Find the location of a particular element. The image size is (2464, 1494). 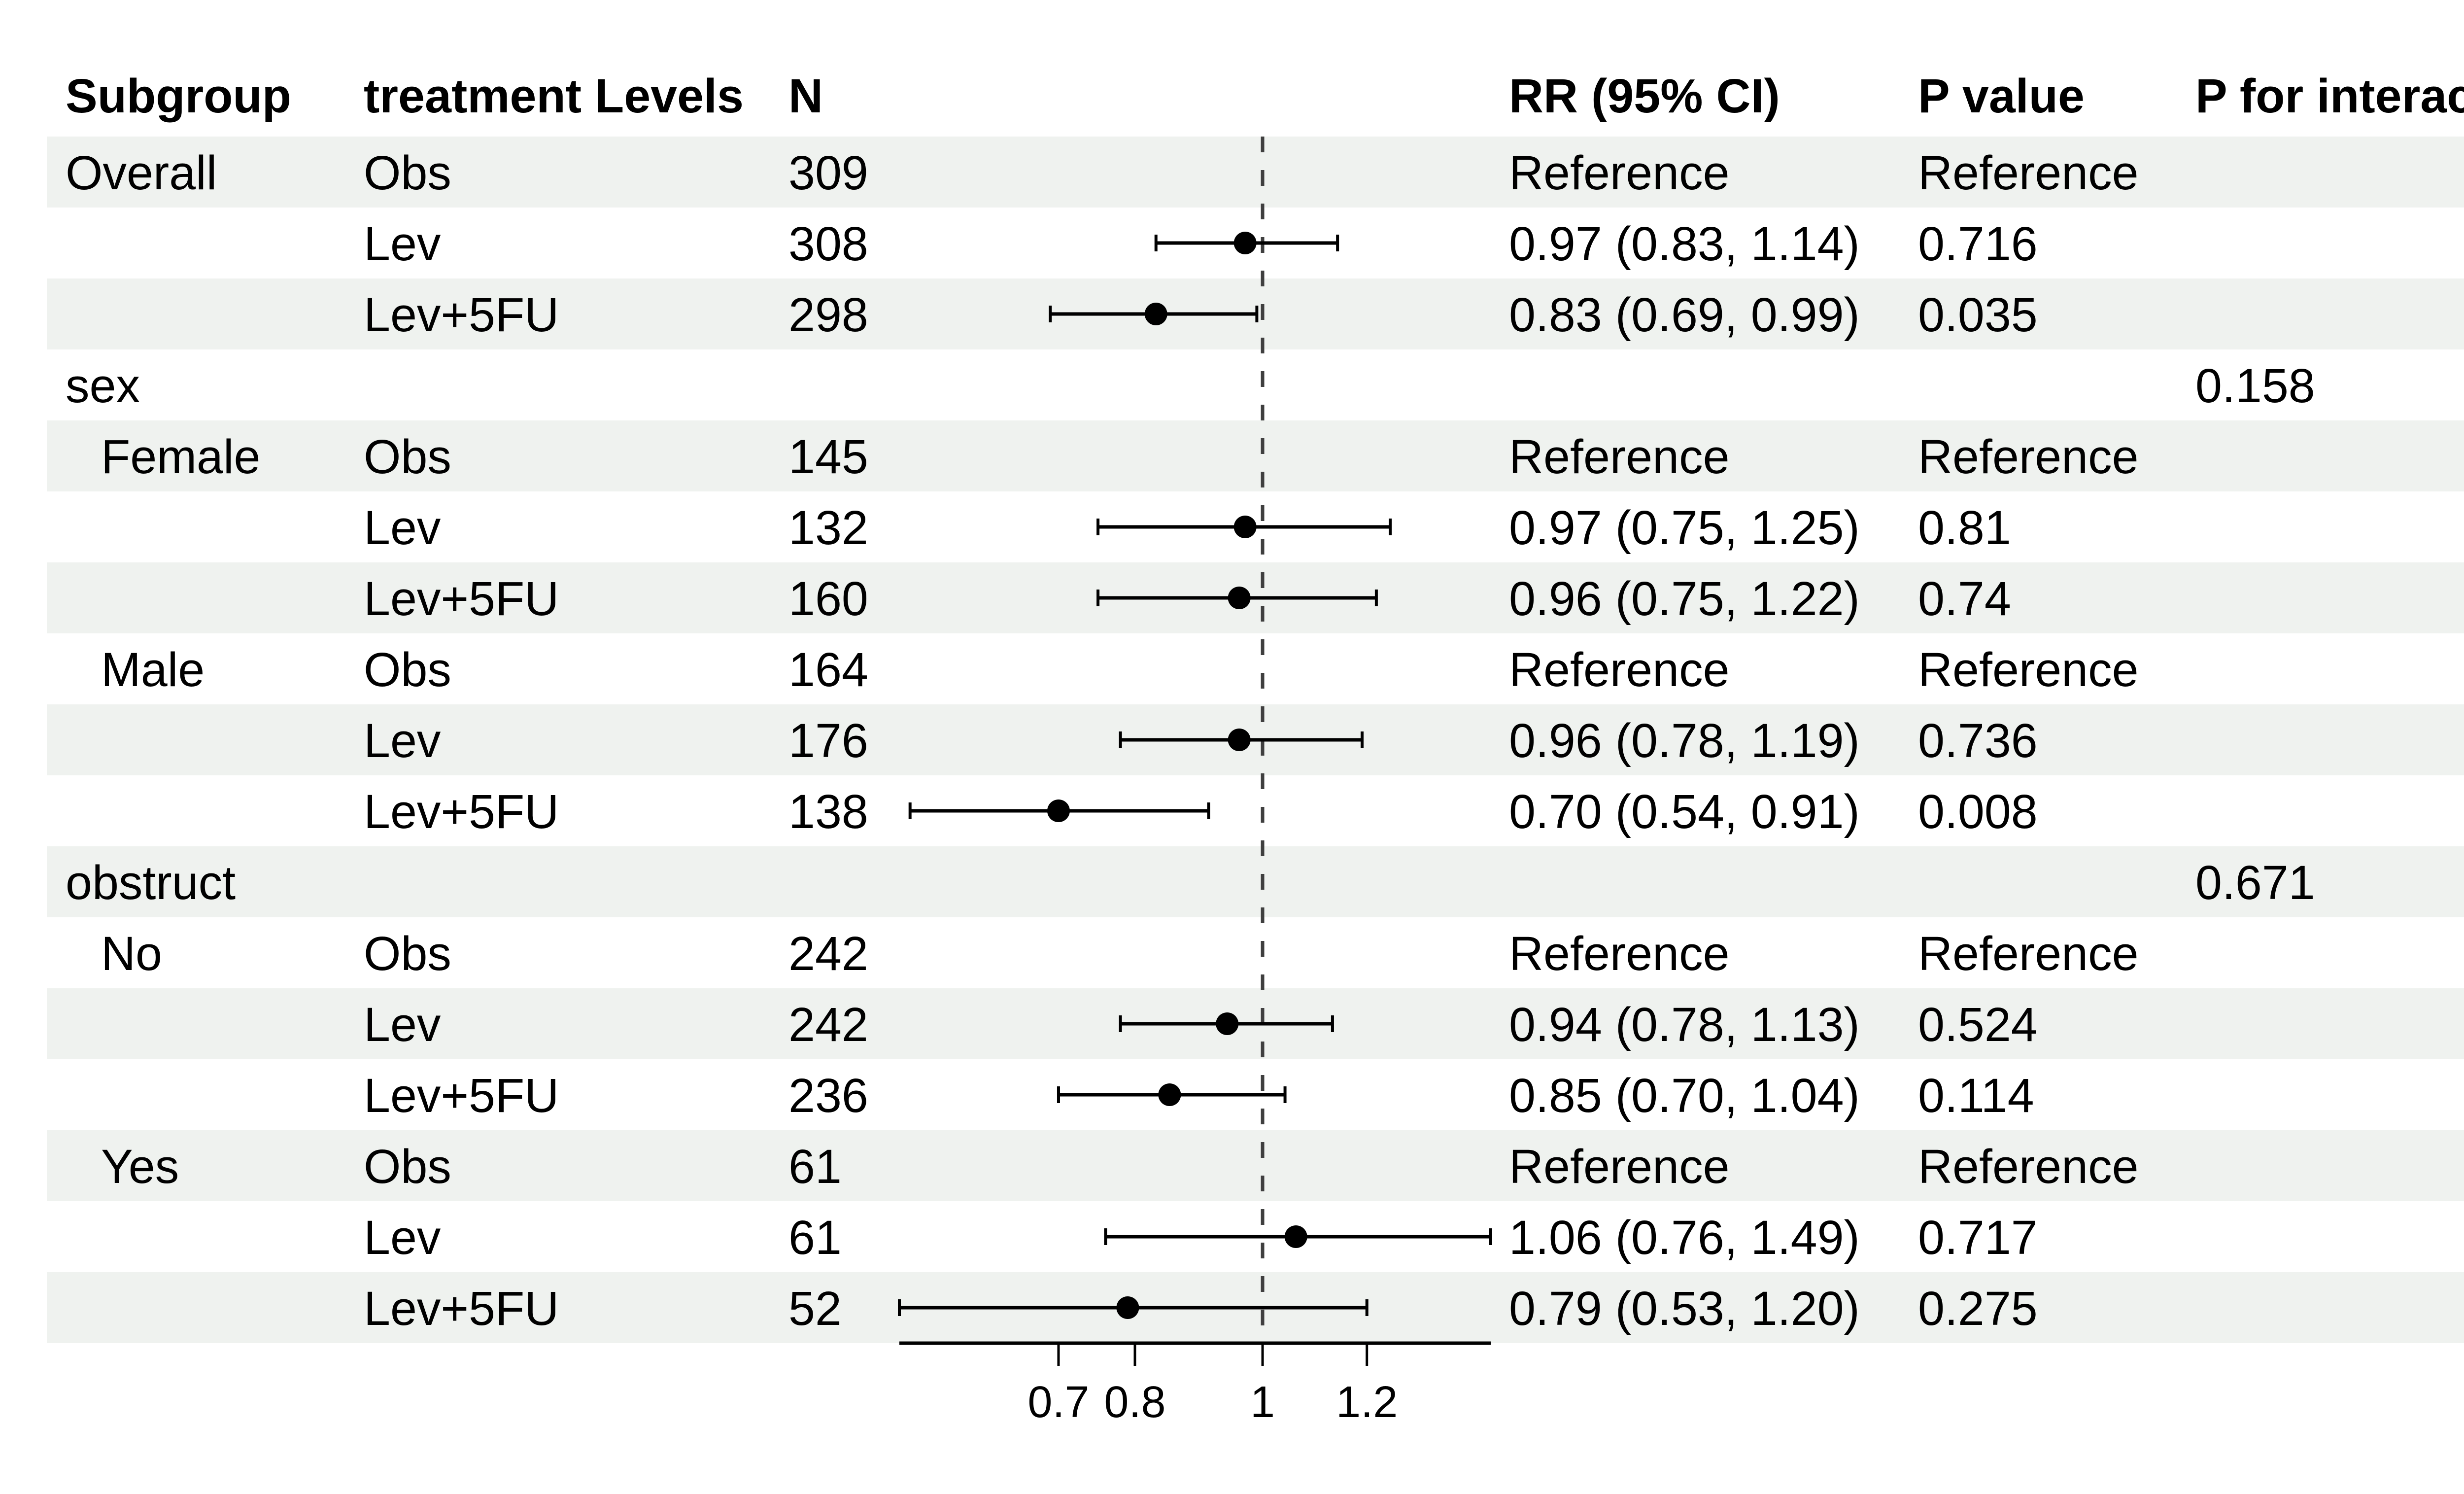

p-value-cell: 0.716 is located at coordinates (1978, 244).